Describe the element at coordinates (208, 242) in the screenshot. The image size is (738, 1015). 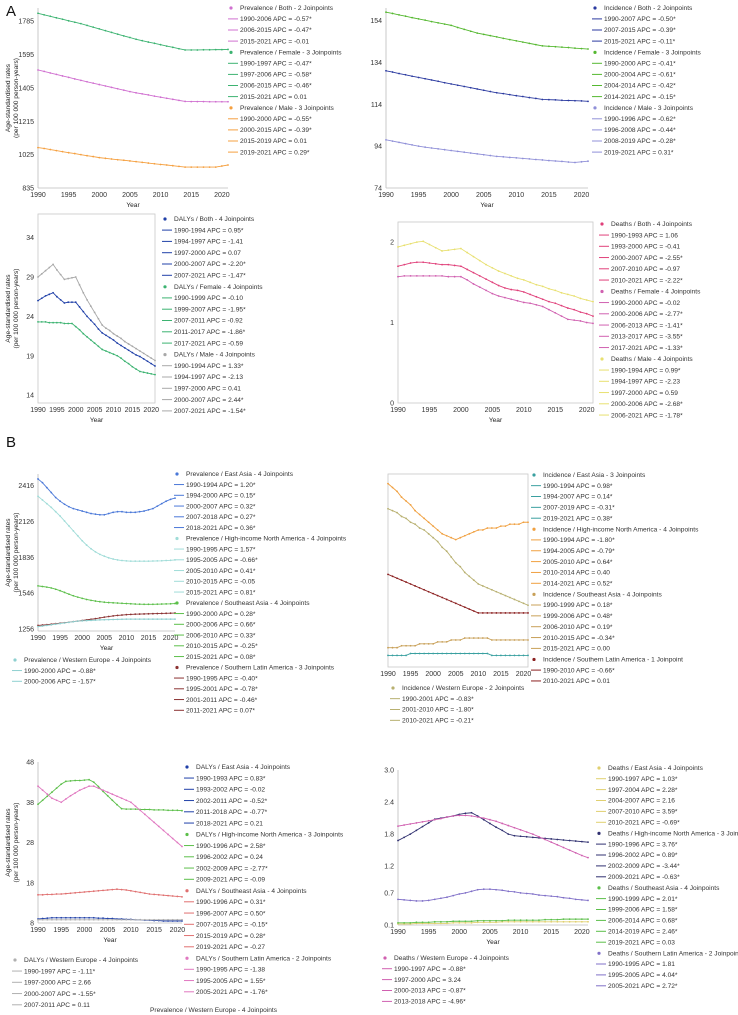
I see `legend-segment: 1994-1997 APC = -1.41` at that location.